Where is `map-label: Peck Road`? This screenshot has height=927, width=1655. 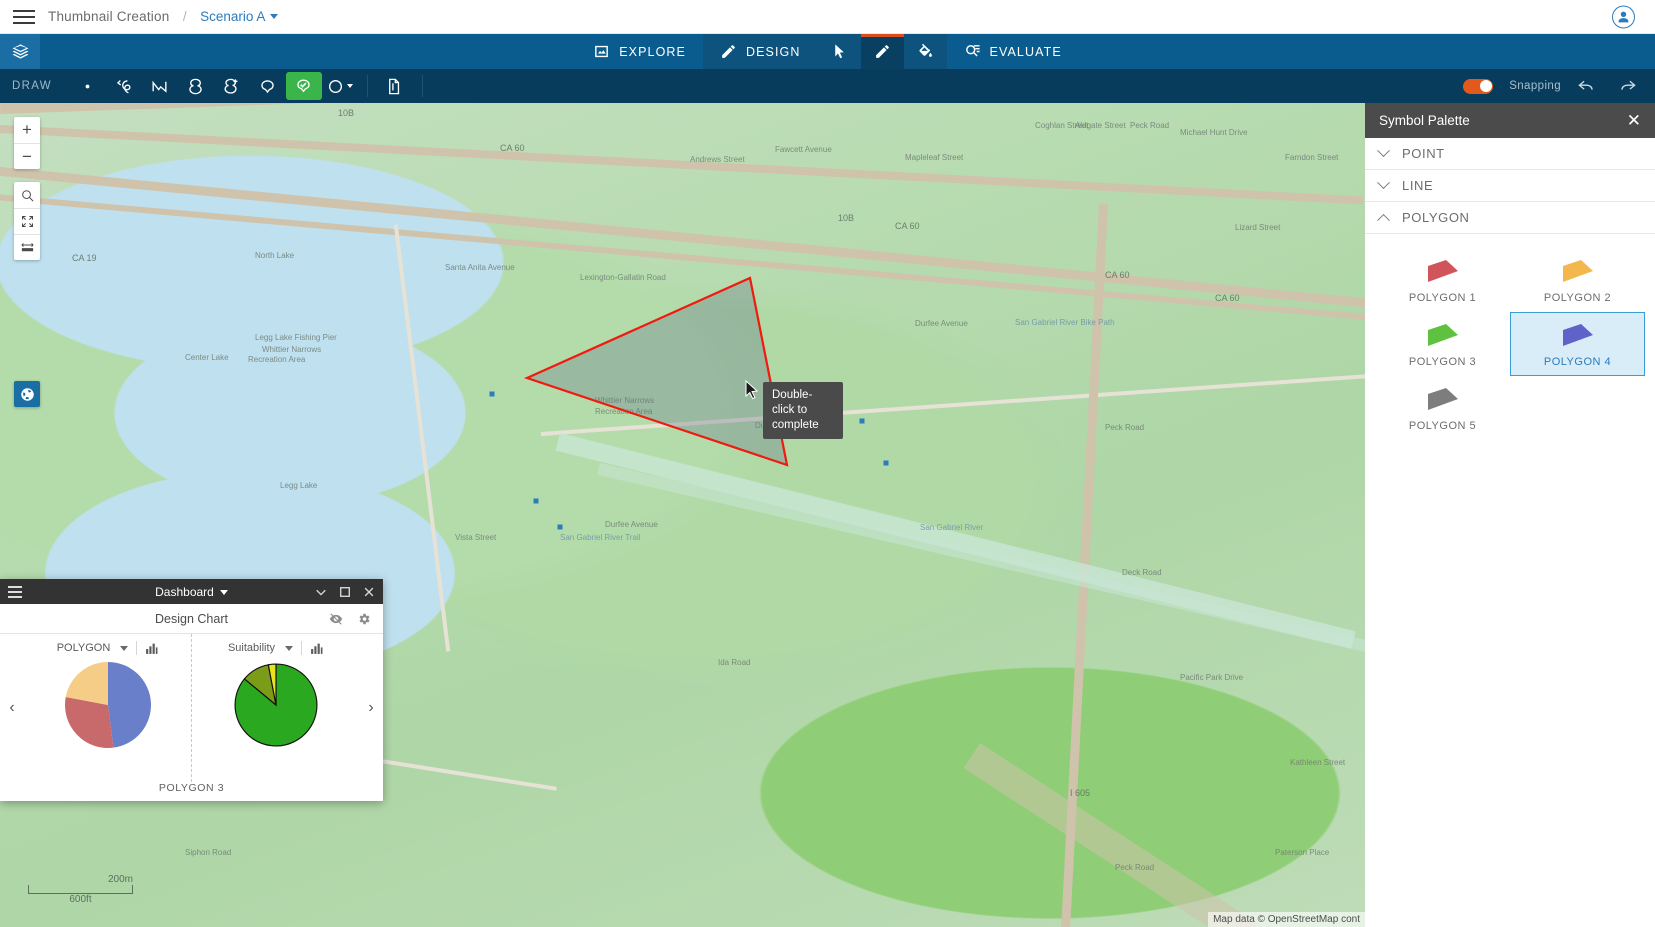 map-label: Peck Road is located at coordinates (1125, 427).